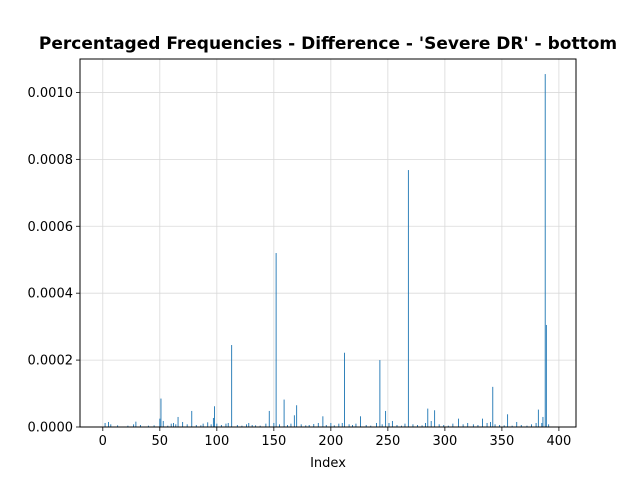  I want to click on y-tick-label: 0.0004, so click(51, 294).